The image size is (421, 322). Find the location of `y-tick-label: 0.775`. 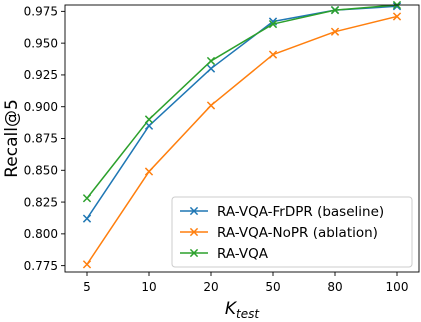

y-tick-label: 0.775 is located at coordinates (41, 266).